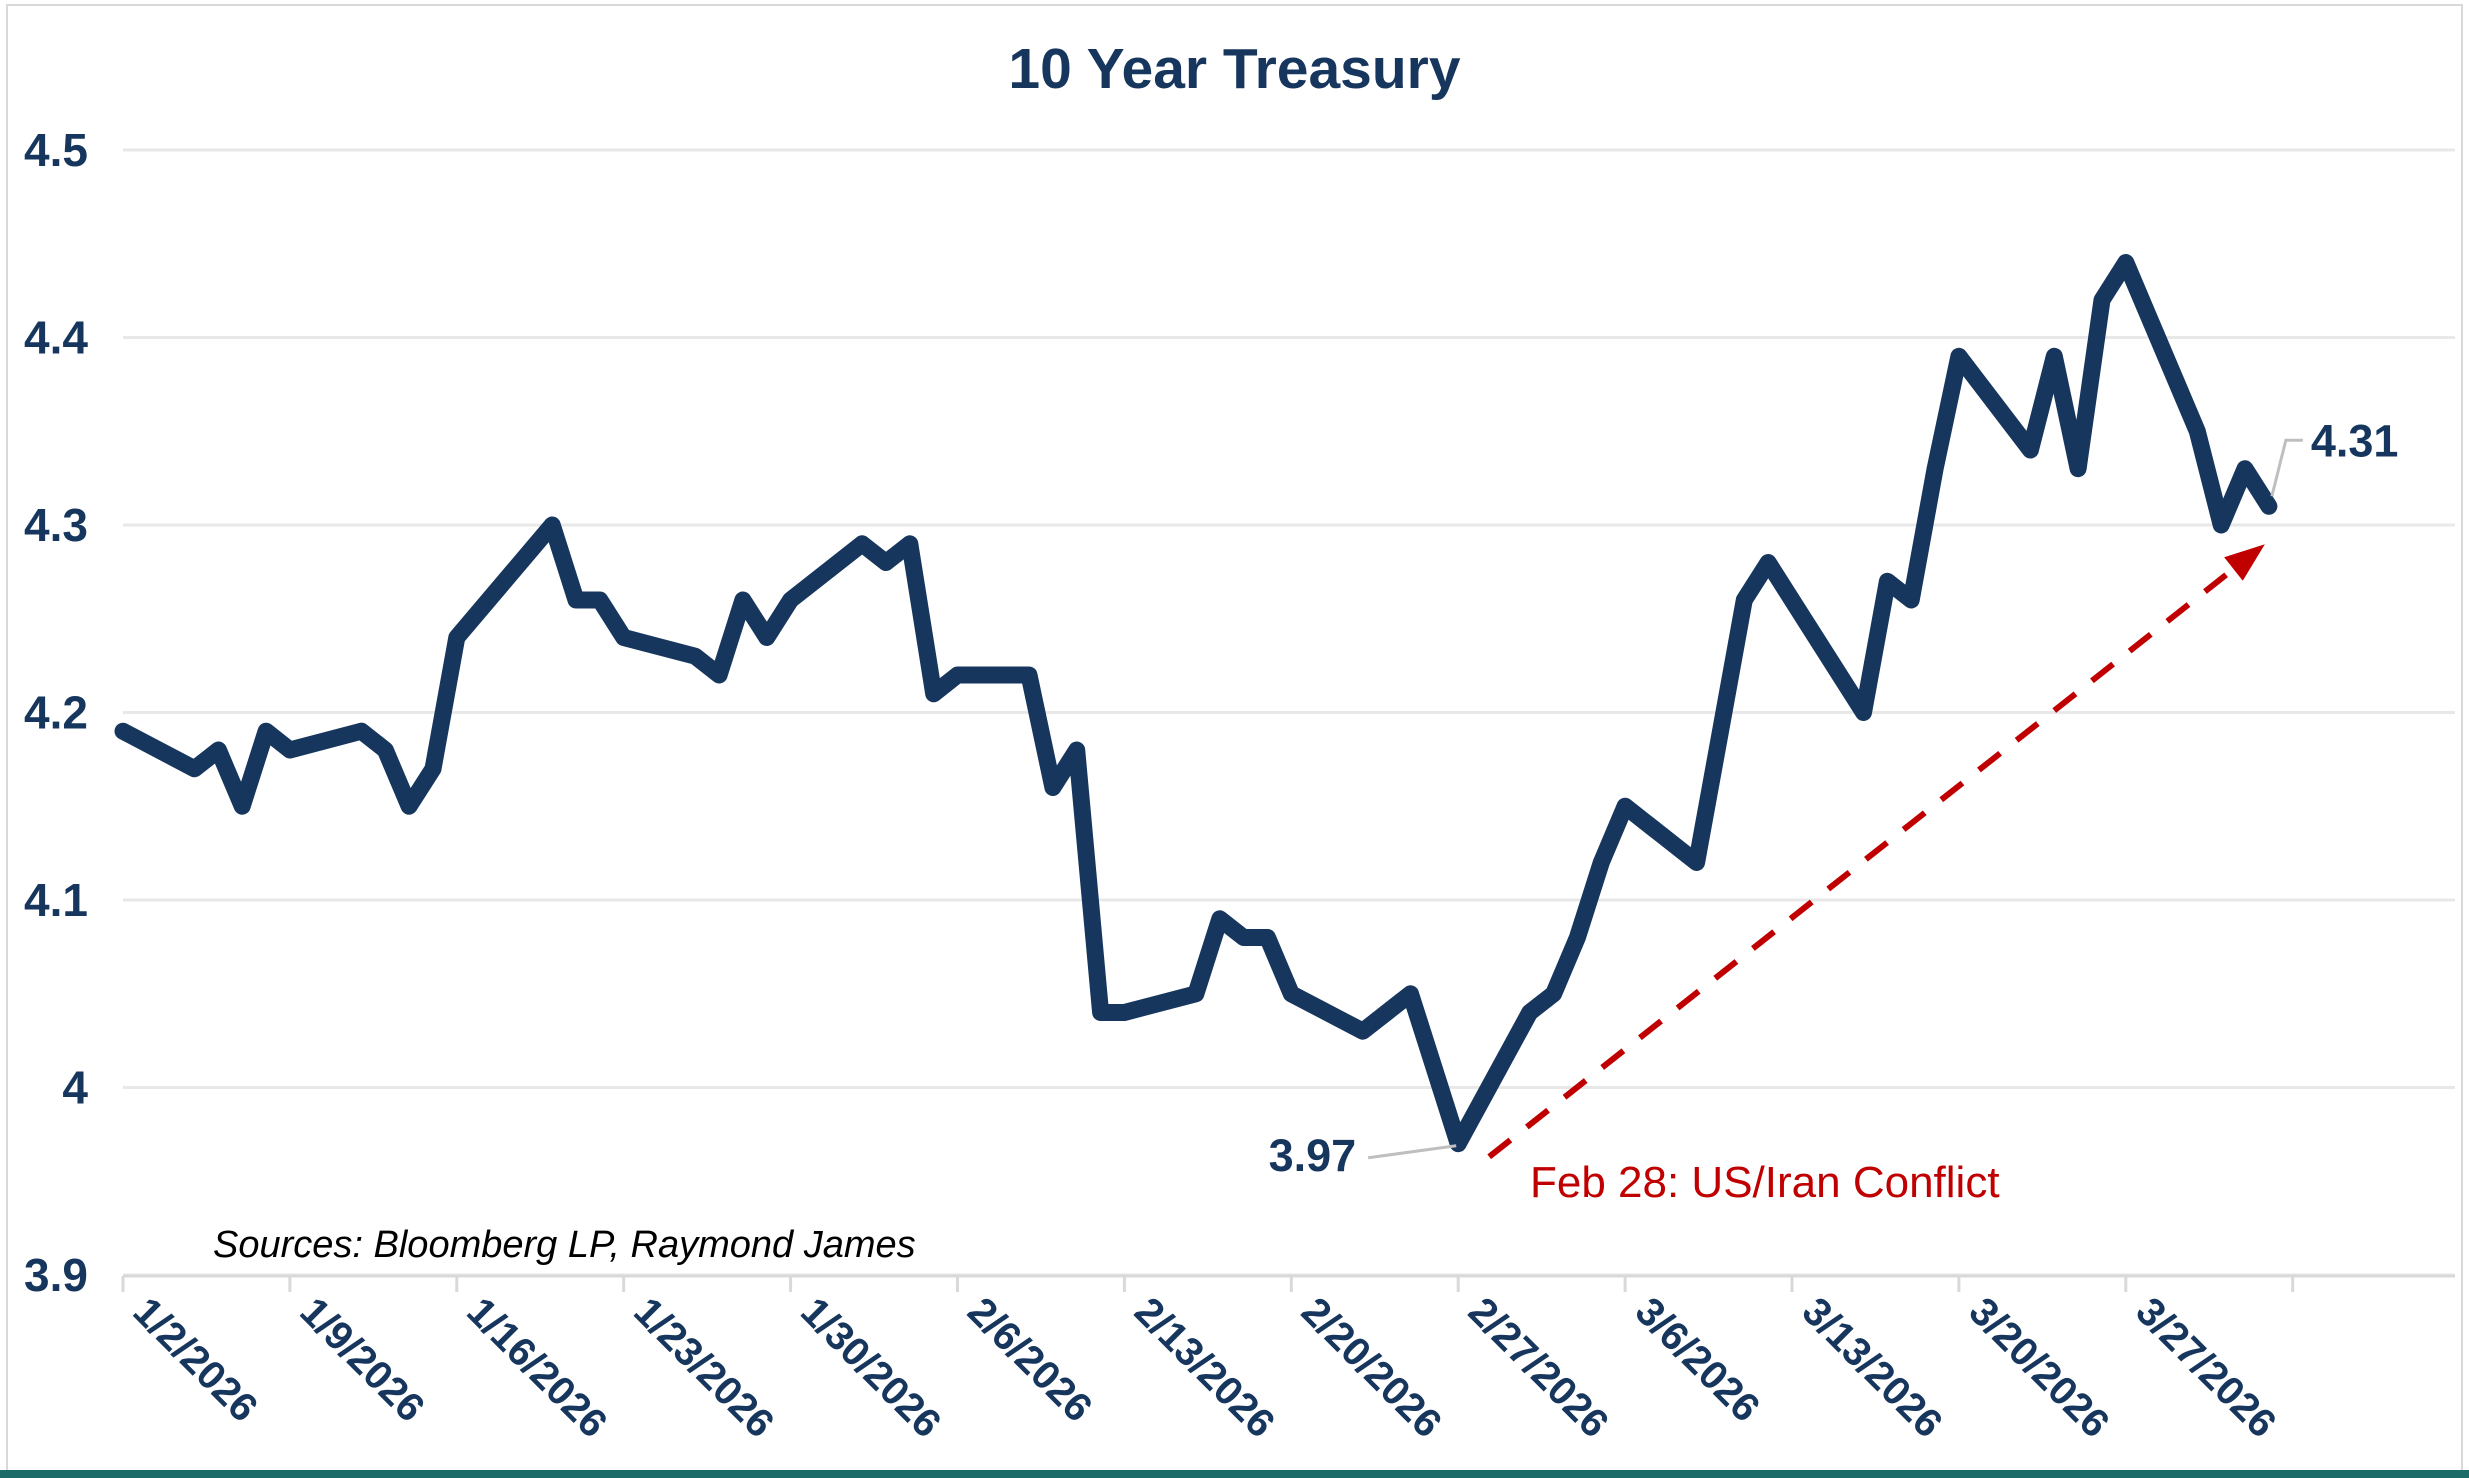 This screenshot has height=1478, width=2469. What do you see at coordinates (703, 1367) in the screenshot?
I see `x-axis-tick-label: 1/23/2026` at bounding box center [703, 1367].